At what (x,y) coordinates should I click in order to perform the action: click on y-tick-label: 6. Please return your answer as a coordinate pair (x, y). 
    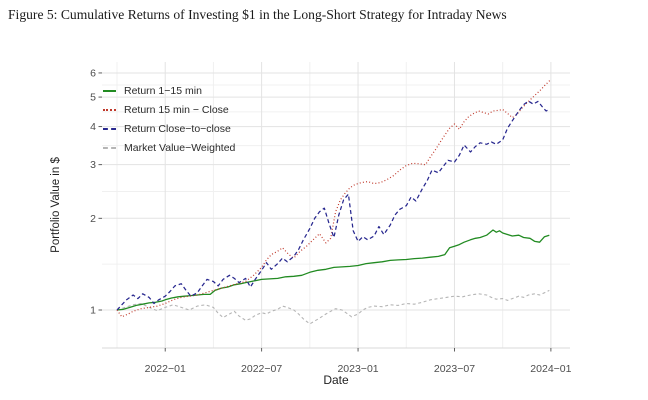
    Looking at the image, I should click on (93, 73).